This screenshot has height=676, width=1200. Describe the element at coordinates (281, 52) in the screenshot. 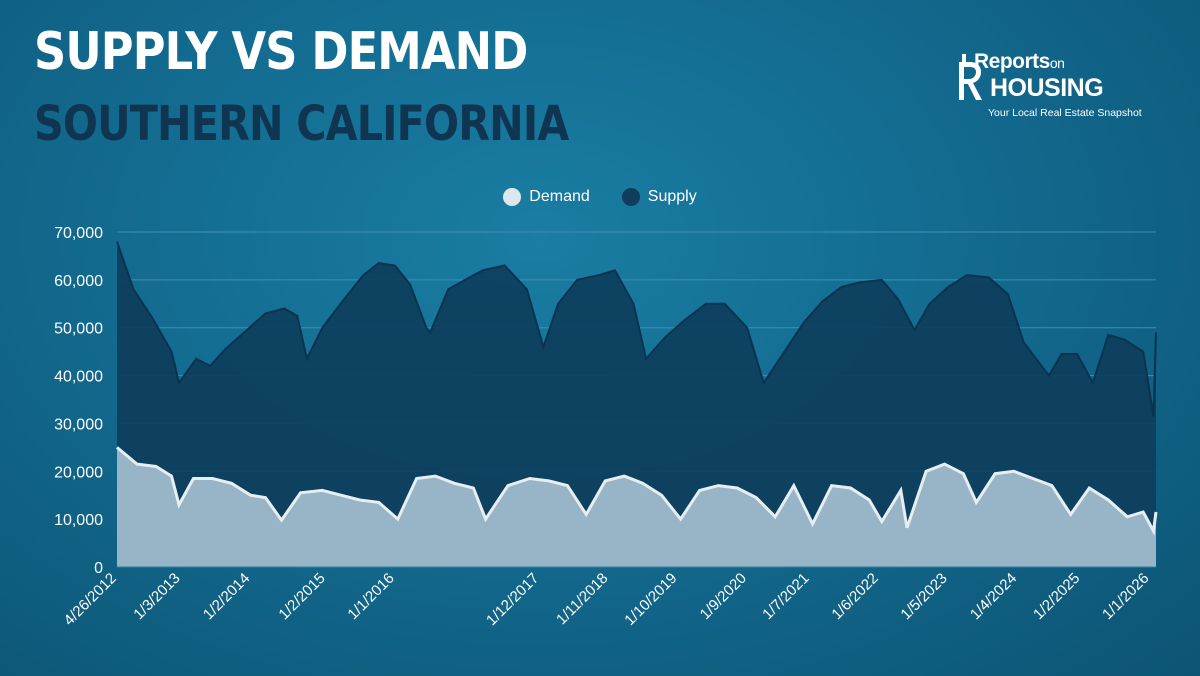

I see `page-title: SUPPLY VS DEMAND` at that location.